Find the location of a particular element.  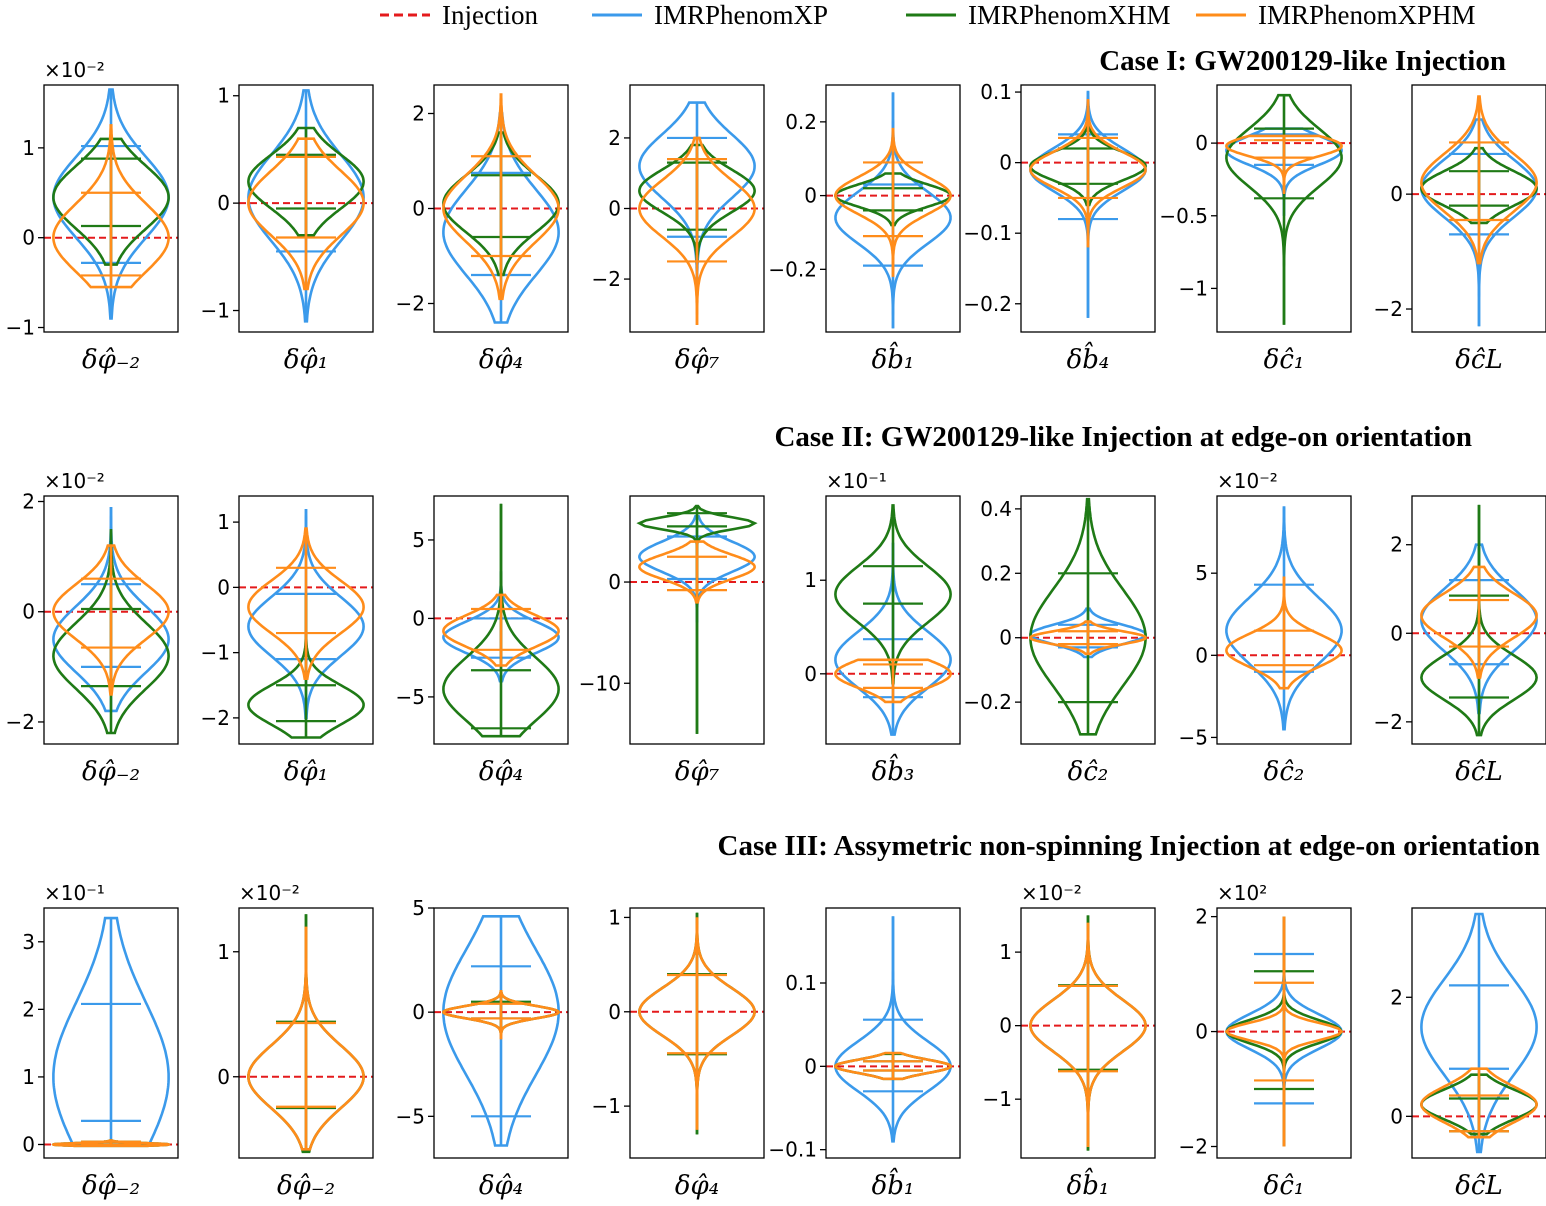

axis-scale-factor: ×10² is located at coordinates (1242, 893).